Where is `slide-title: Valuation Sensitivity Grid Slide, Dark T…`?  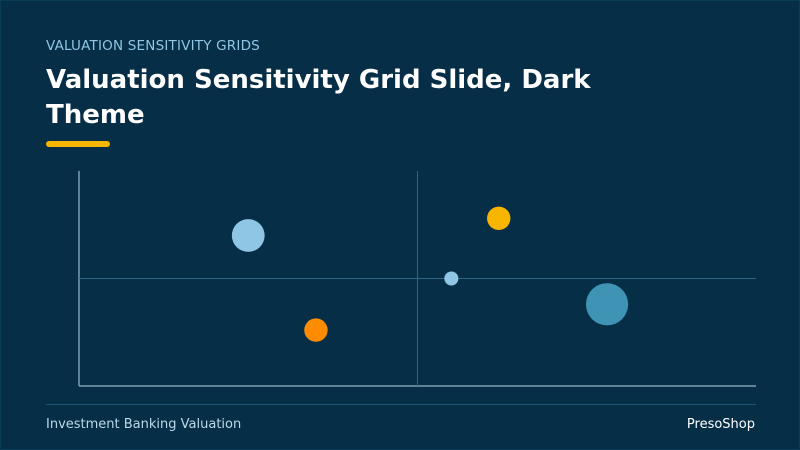 slide-title: Valuation Sensitivity Grid Slide, Dark T… is located at coordinates (318, 97).